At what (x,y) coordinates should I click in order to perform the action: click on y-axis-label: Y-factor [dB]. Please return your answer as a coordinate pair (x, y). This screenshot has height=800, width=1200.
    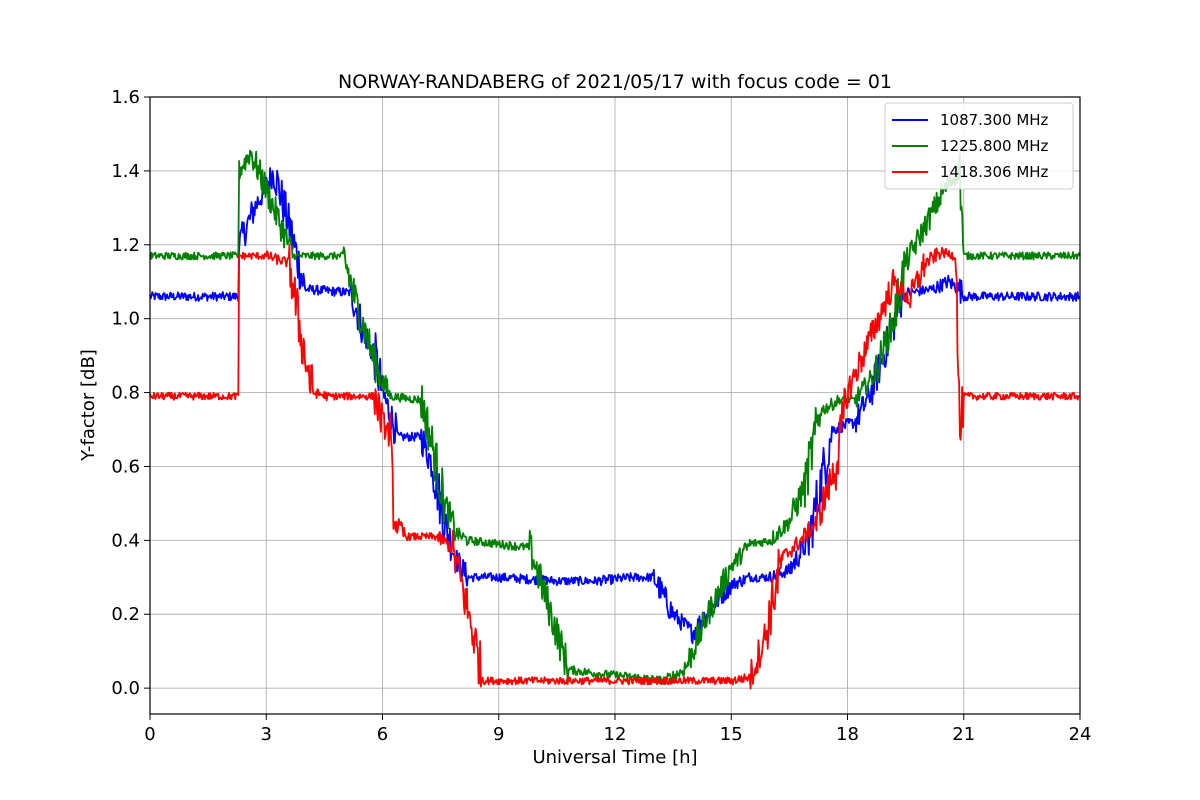
    Looking at the image, I should click on (88, 405).